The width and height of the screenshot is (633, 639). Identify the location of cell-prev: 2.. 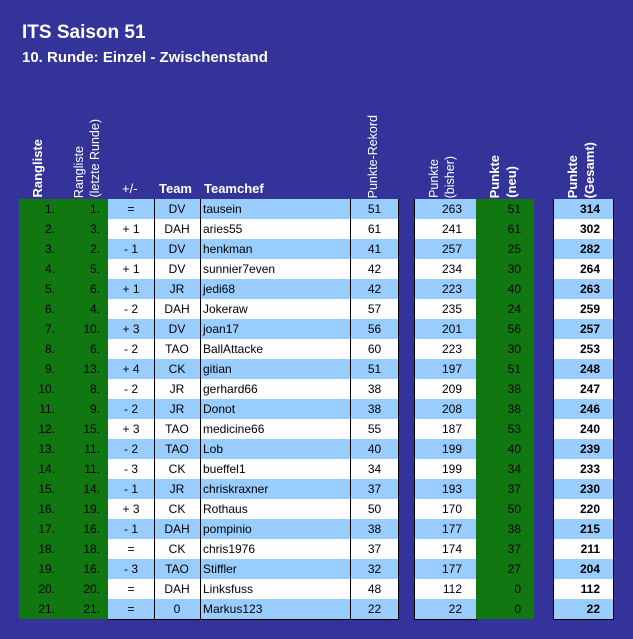
(94, 249).